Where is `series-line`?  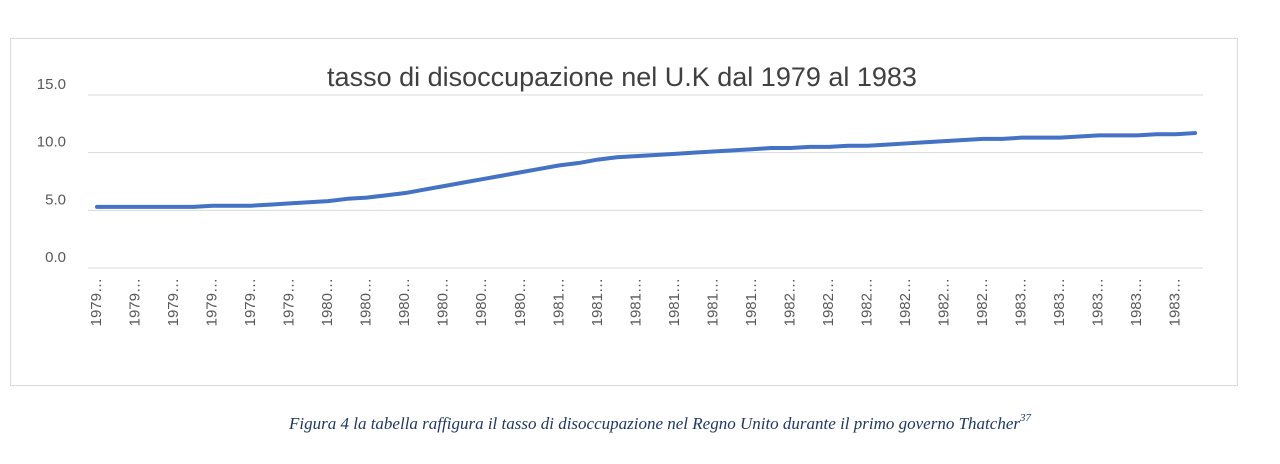 series-line is located at coordinates (646, 170).